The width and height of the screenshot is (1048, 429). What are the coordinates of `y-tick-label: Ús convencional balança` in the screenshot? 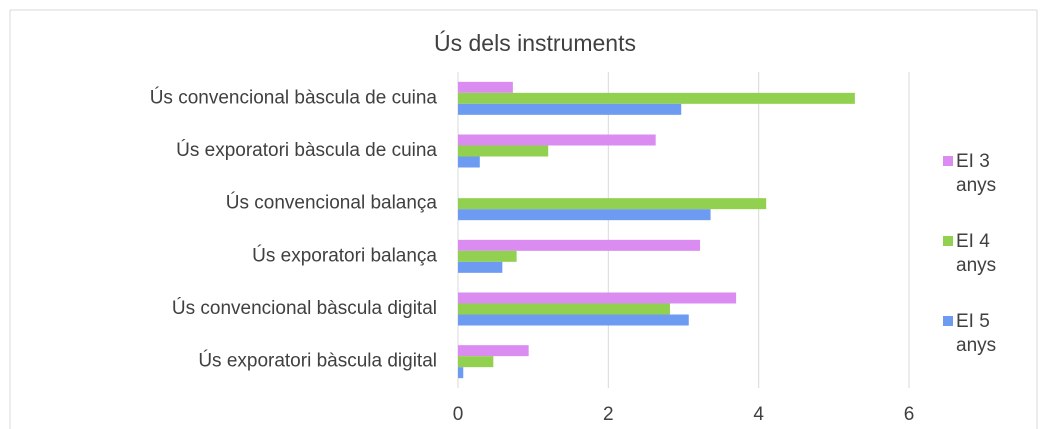 It's located at (332, 203).